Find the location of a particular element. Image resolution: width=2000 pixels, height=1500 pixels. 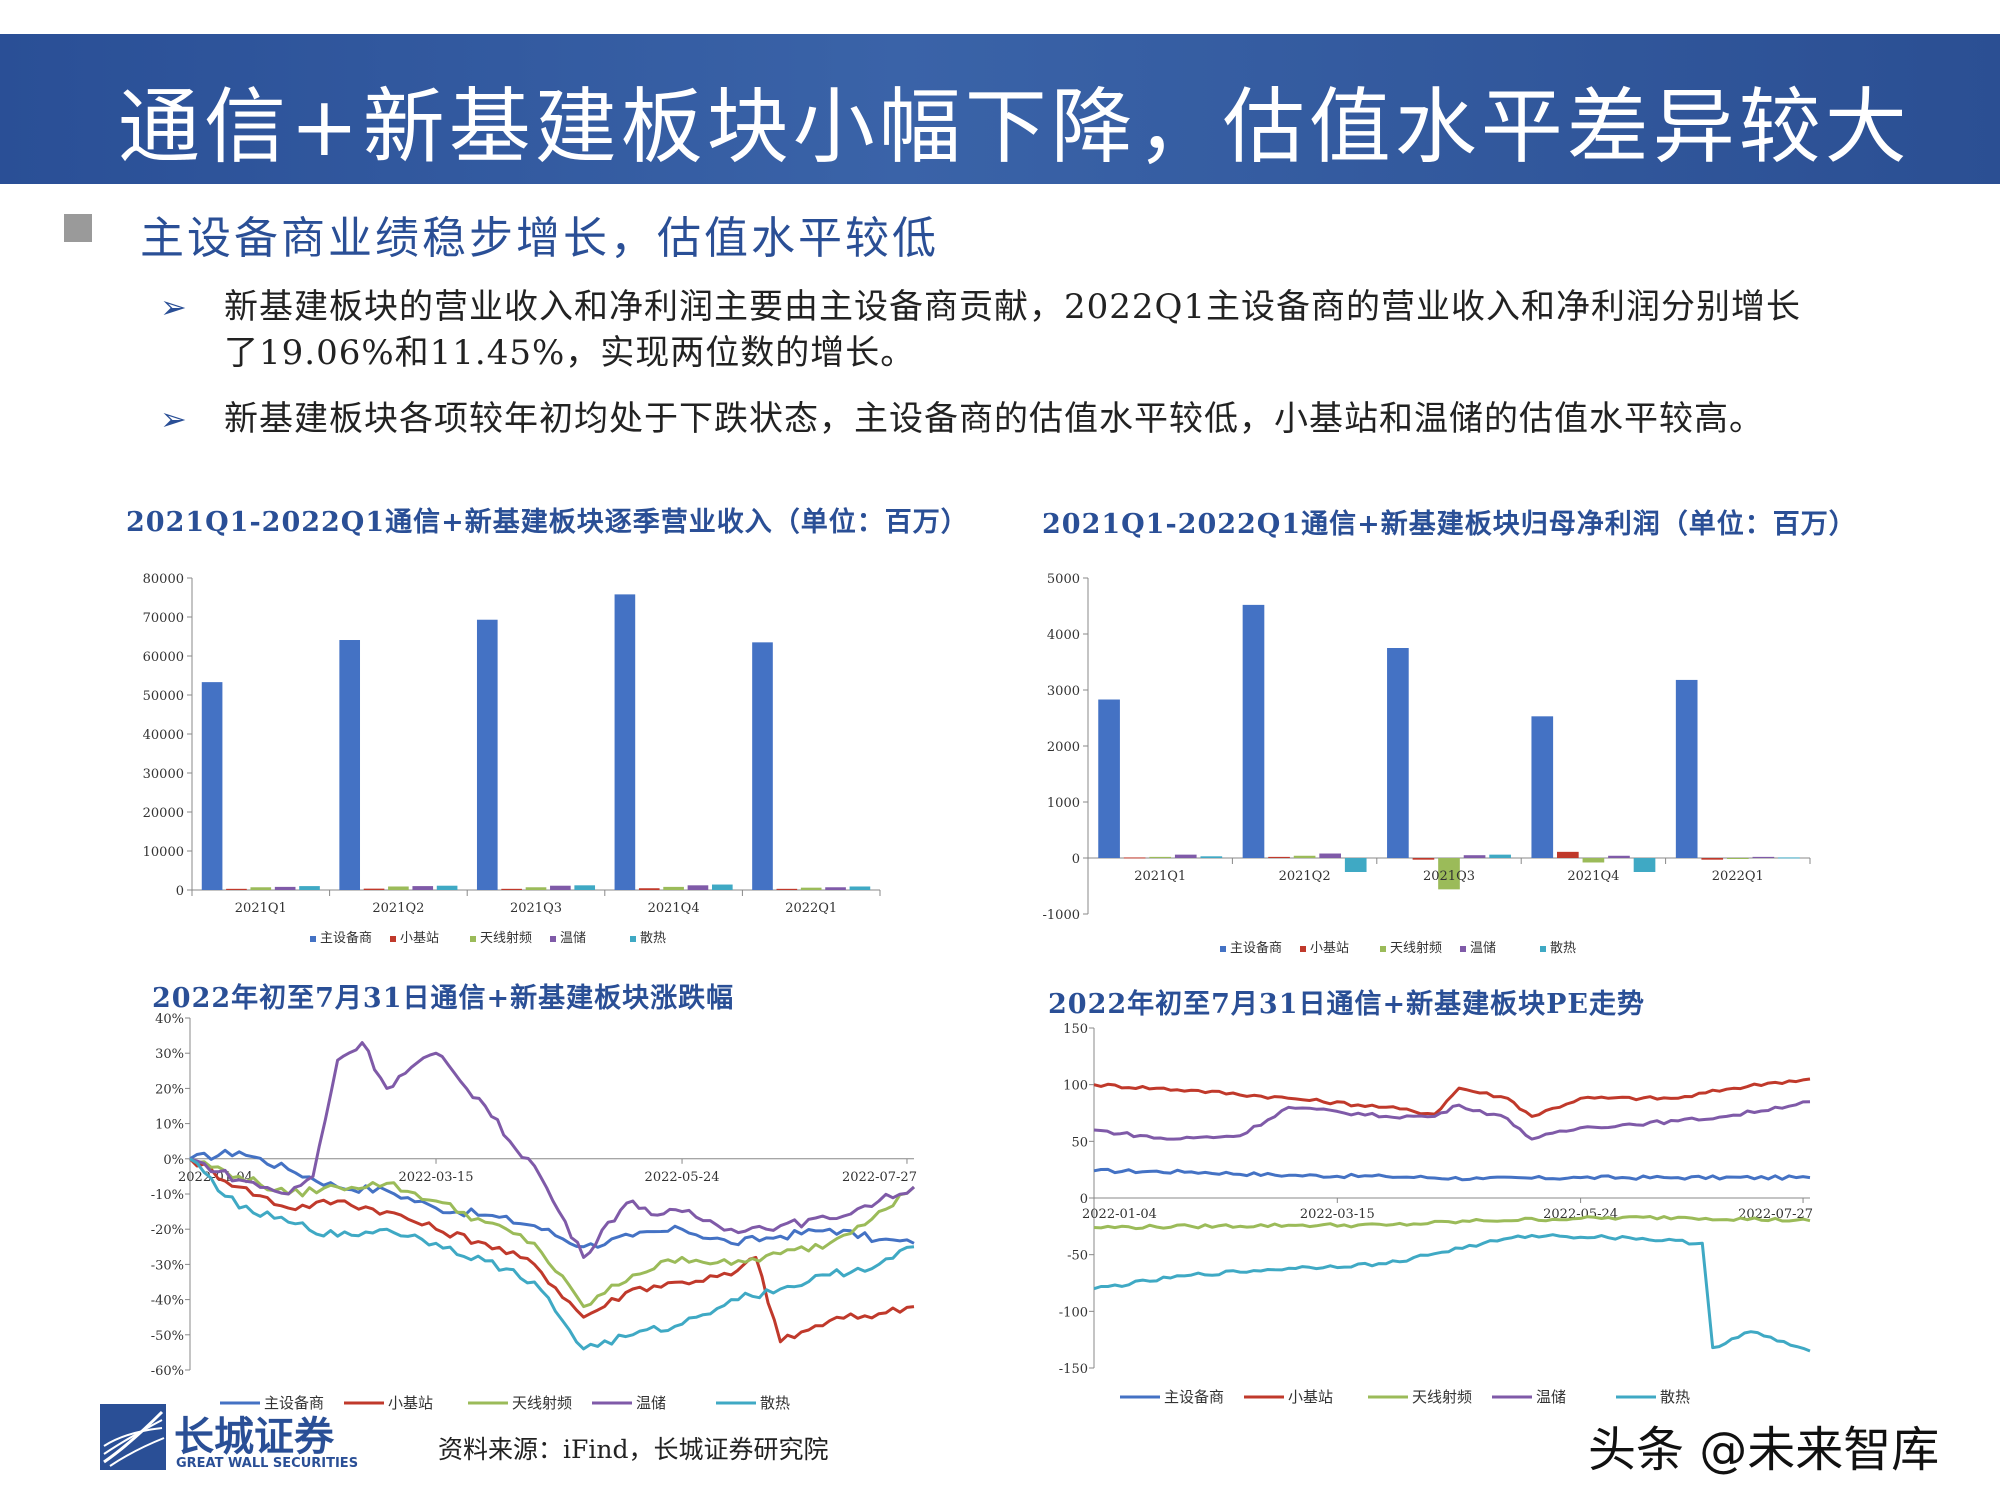

great-wall-logo-icon is located at coordinates (133, 1437).